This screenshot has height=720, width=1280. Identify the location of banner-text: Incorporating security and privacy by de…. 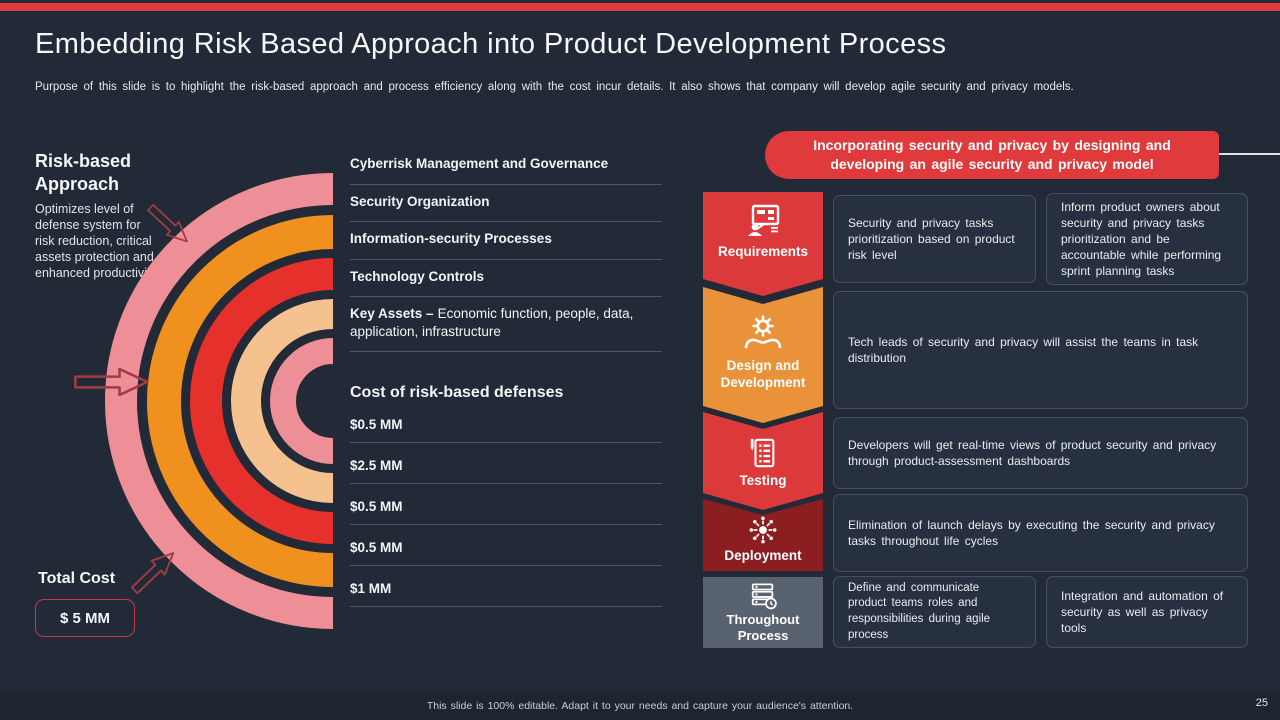
(992, 154).